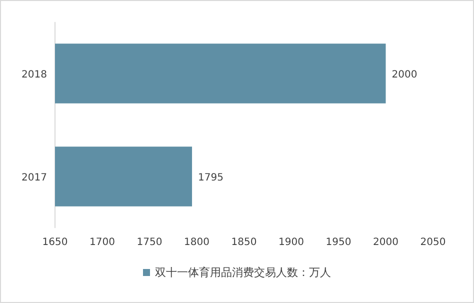 Image resolution: width=474 pixels, height=303 pixels. Describe the element at coordinates (34, 178) in the screenshot. I see `y-tick-label: 2017` at that location.